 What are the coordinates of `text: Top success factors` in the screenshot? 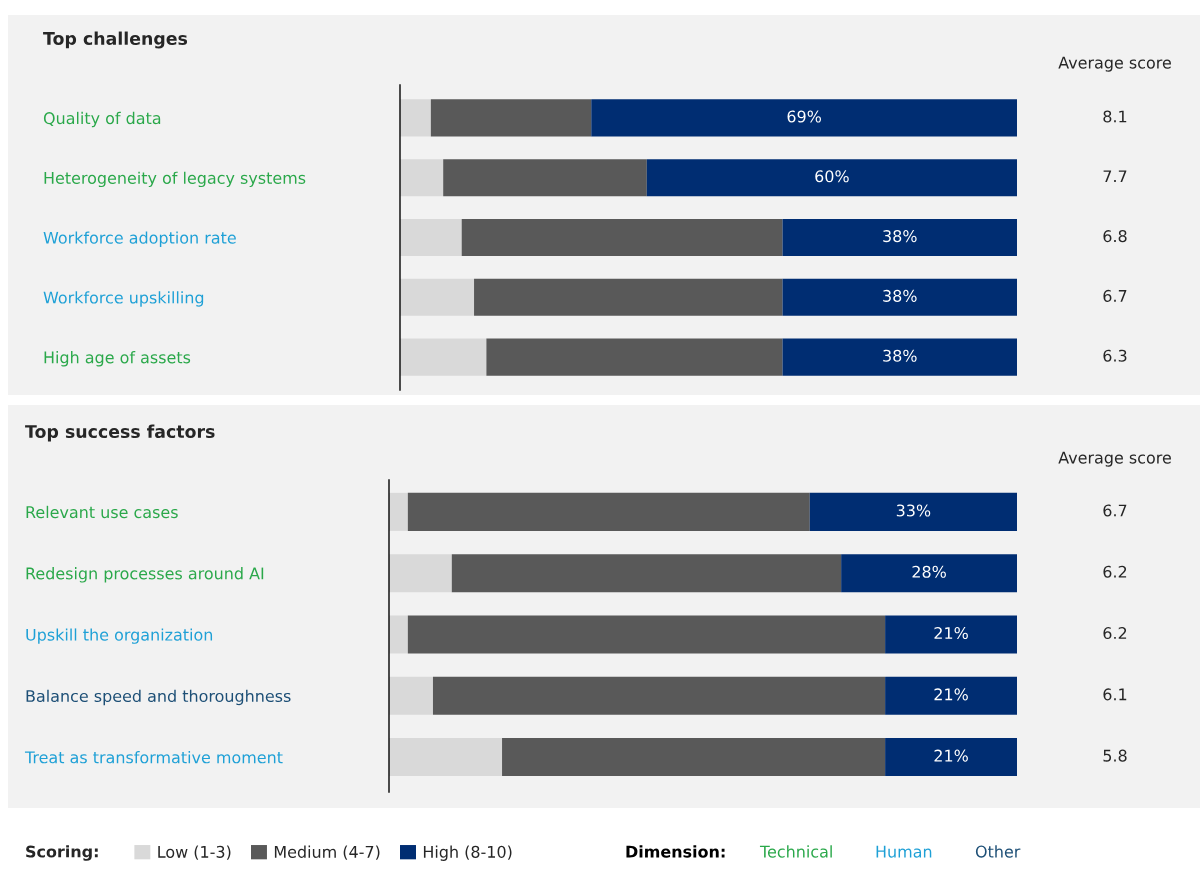 It's located at (120, 433).